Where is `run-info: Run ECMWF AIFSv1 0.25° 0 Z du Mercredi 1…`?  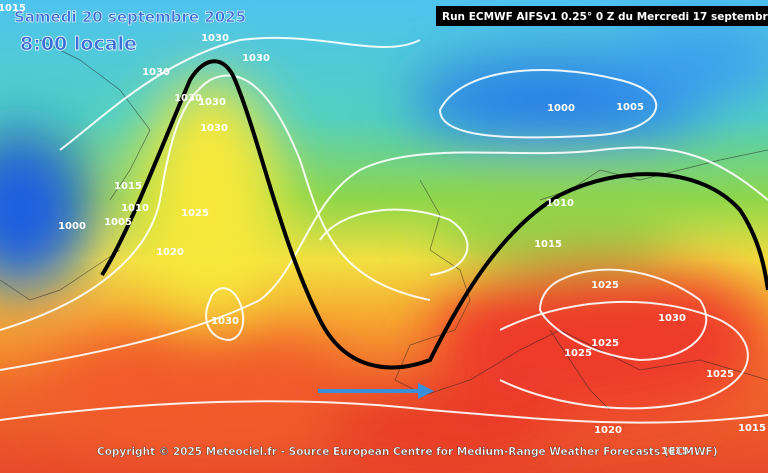 run-info: Run ECMWF AIFSv1 0.25° 0 Z du Mercredi 1… is located at coordinates (605, 17).